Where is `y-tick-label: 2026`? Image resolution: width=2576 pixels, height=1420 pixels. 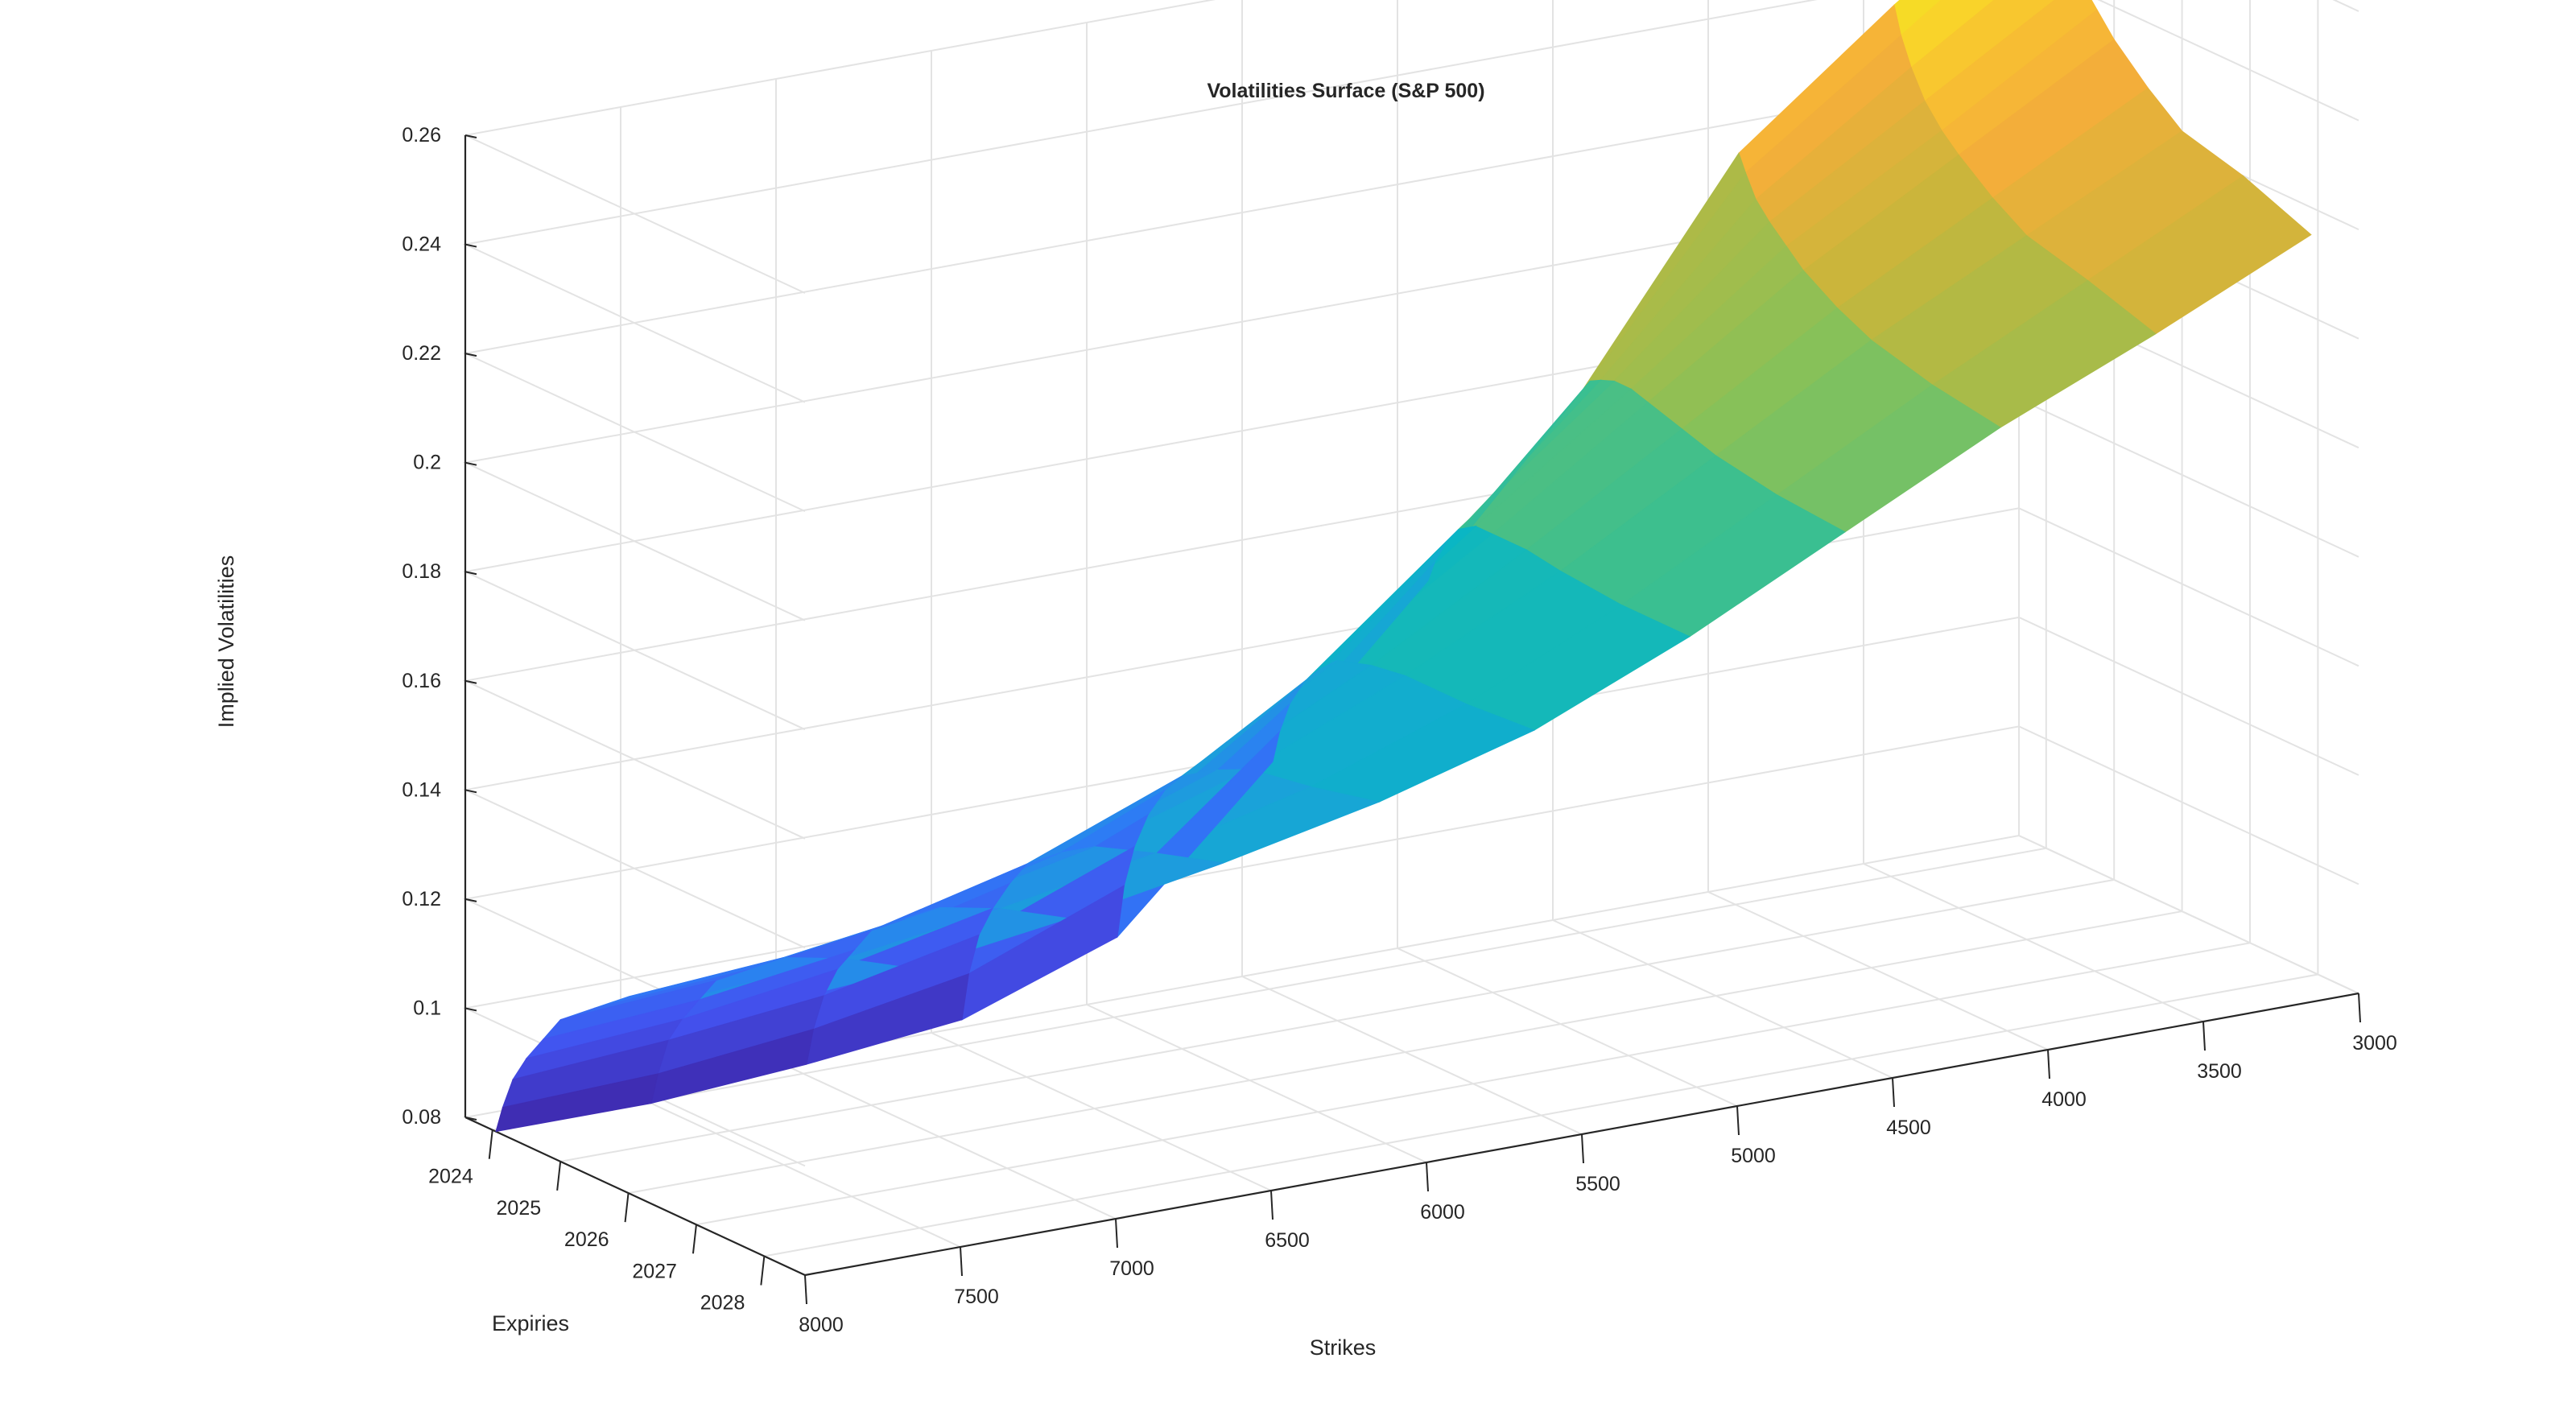
y-tick-label: 2026 is located at coordinates (586, 1239).